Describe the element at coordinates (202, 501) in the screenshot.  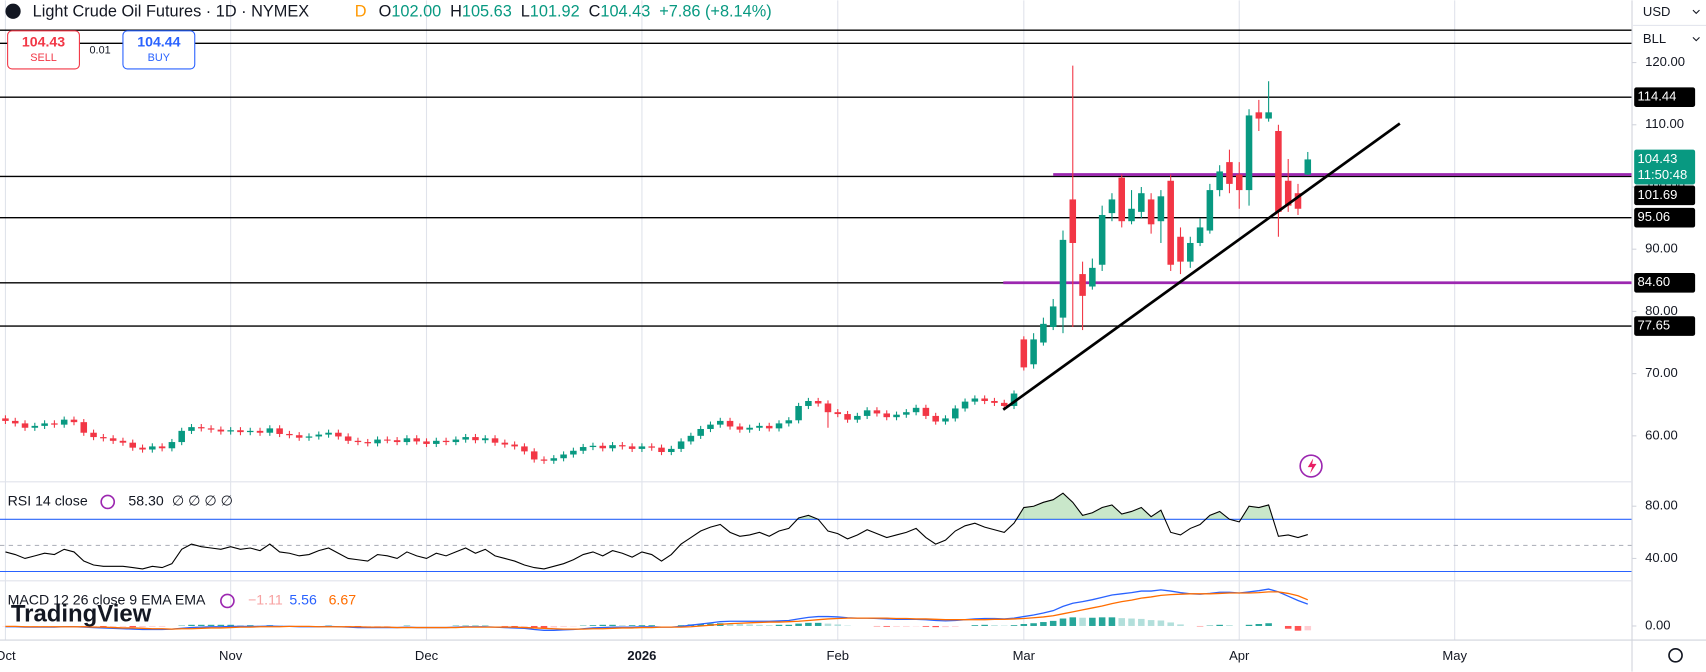
I see `rsi-extra: ∅ ∅ ∅ ∅` at that location.